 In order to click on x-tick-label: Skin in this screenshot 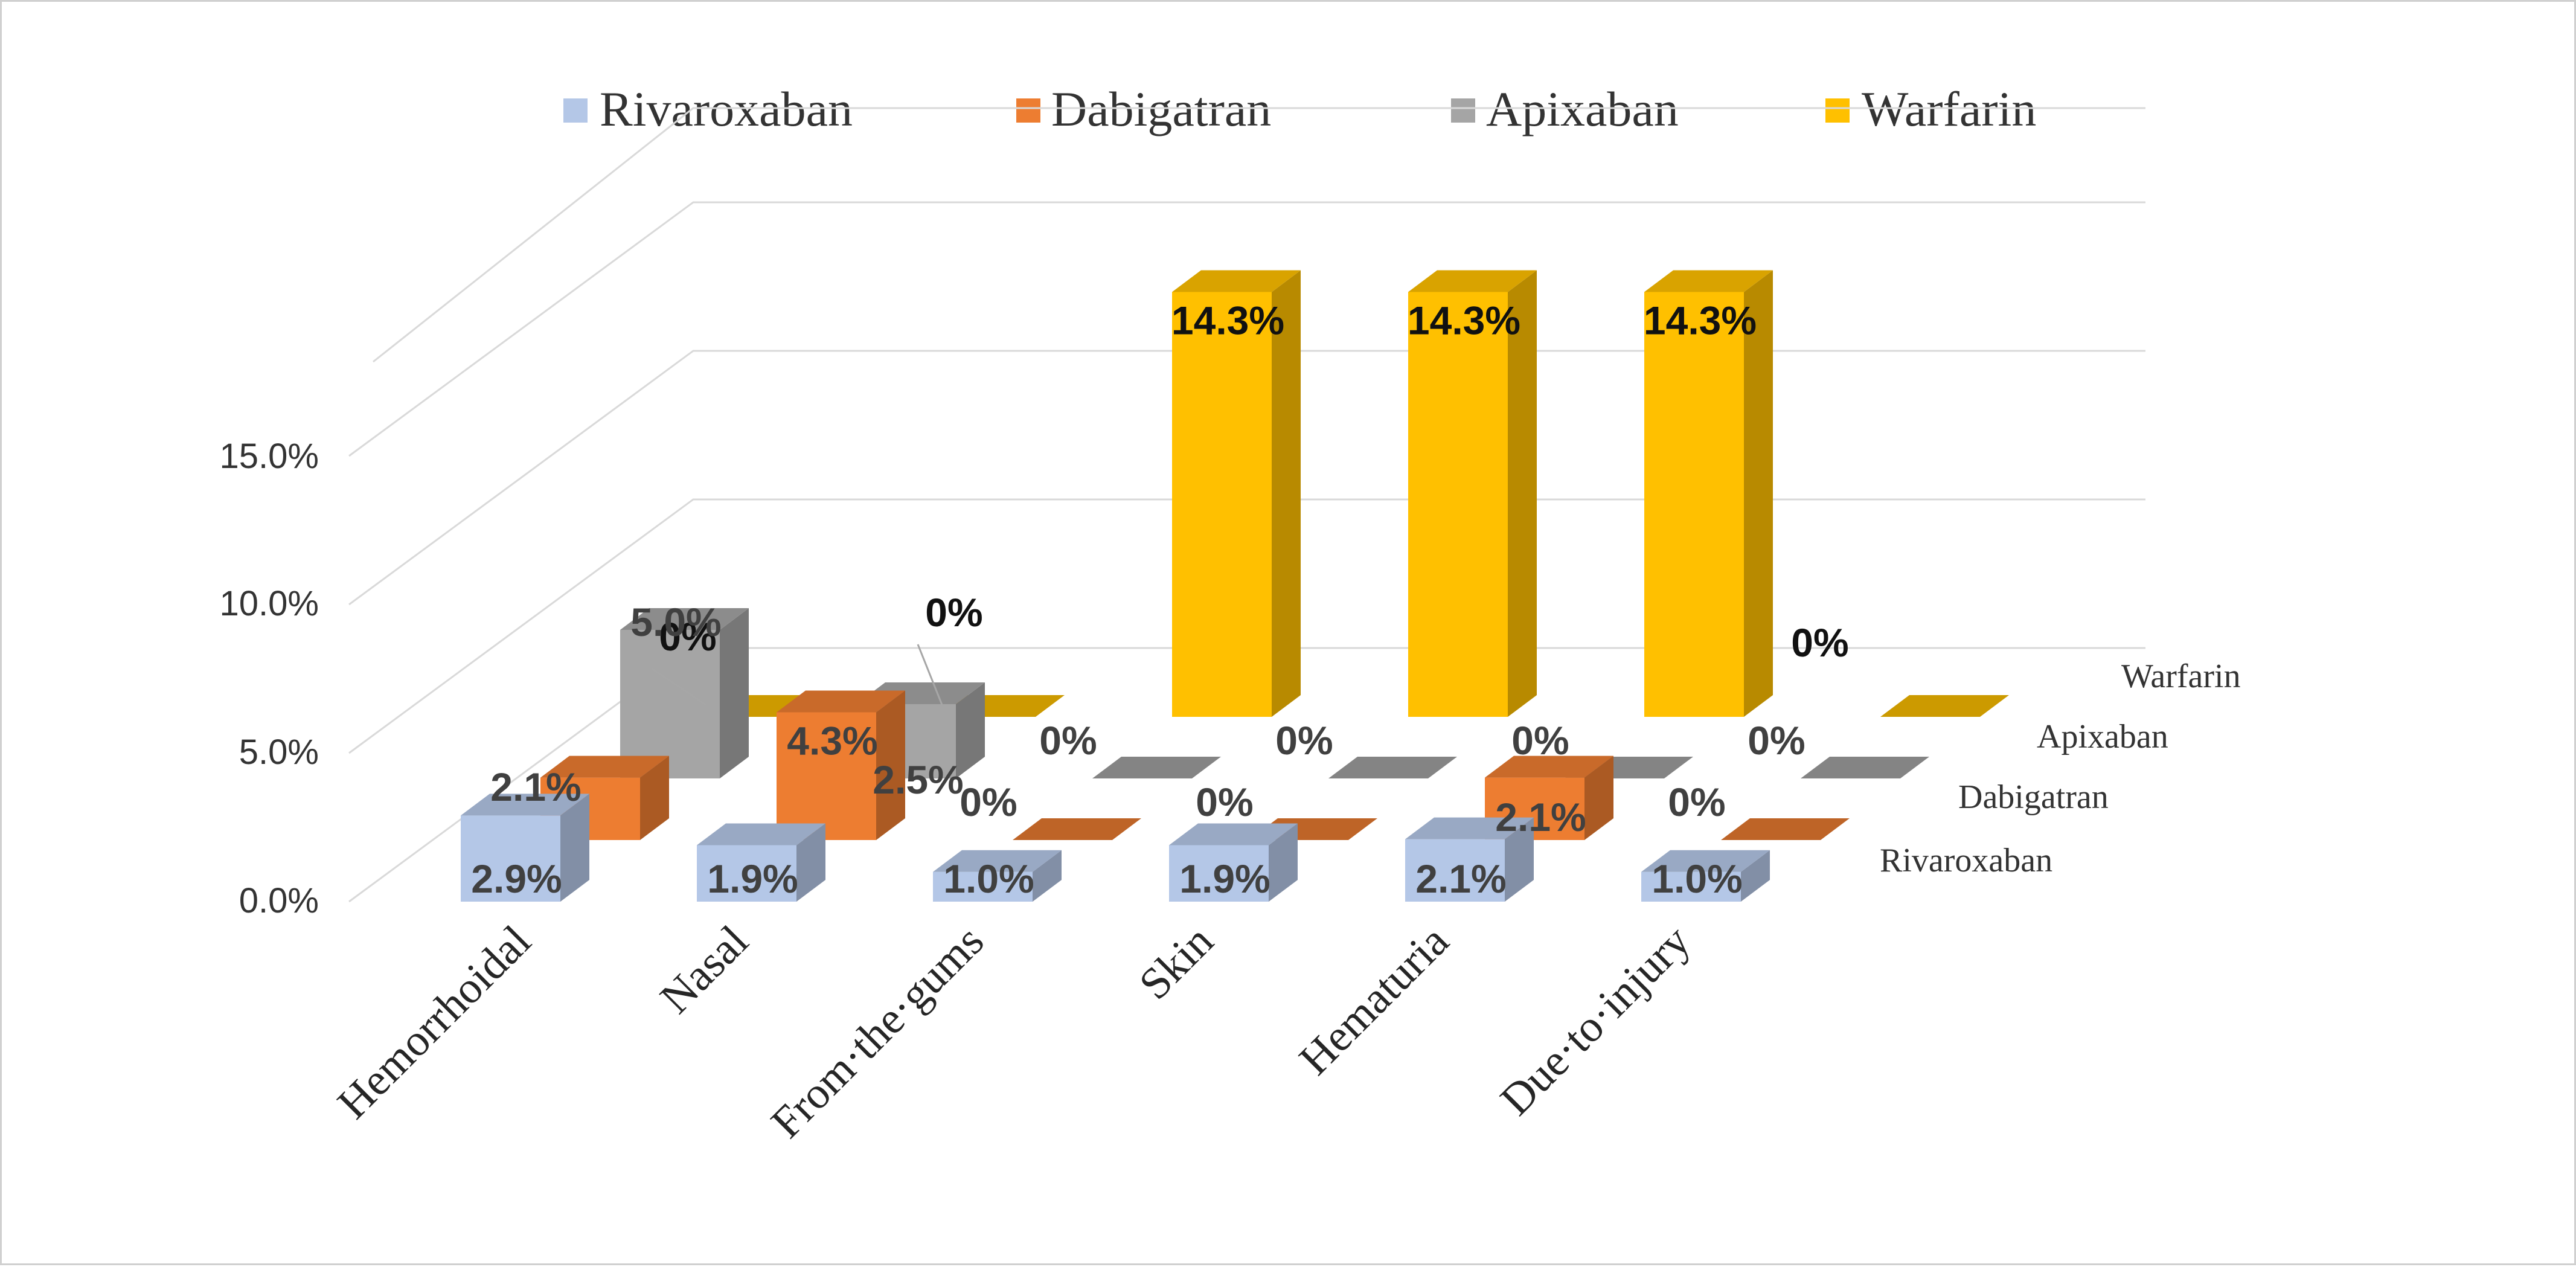, I will do `click(1176, 962)`.